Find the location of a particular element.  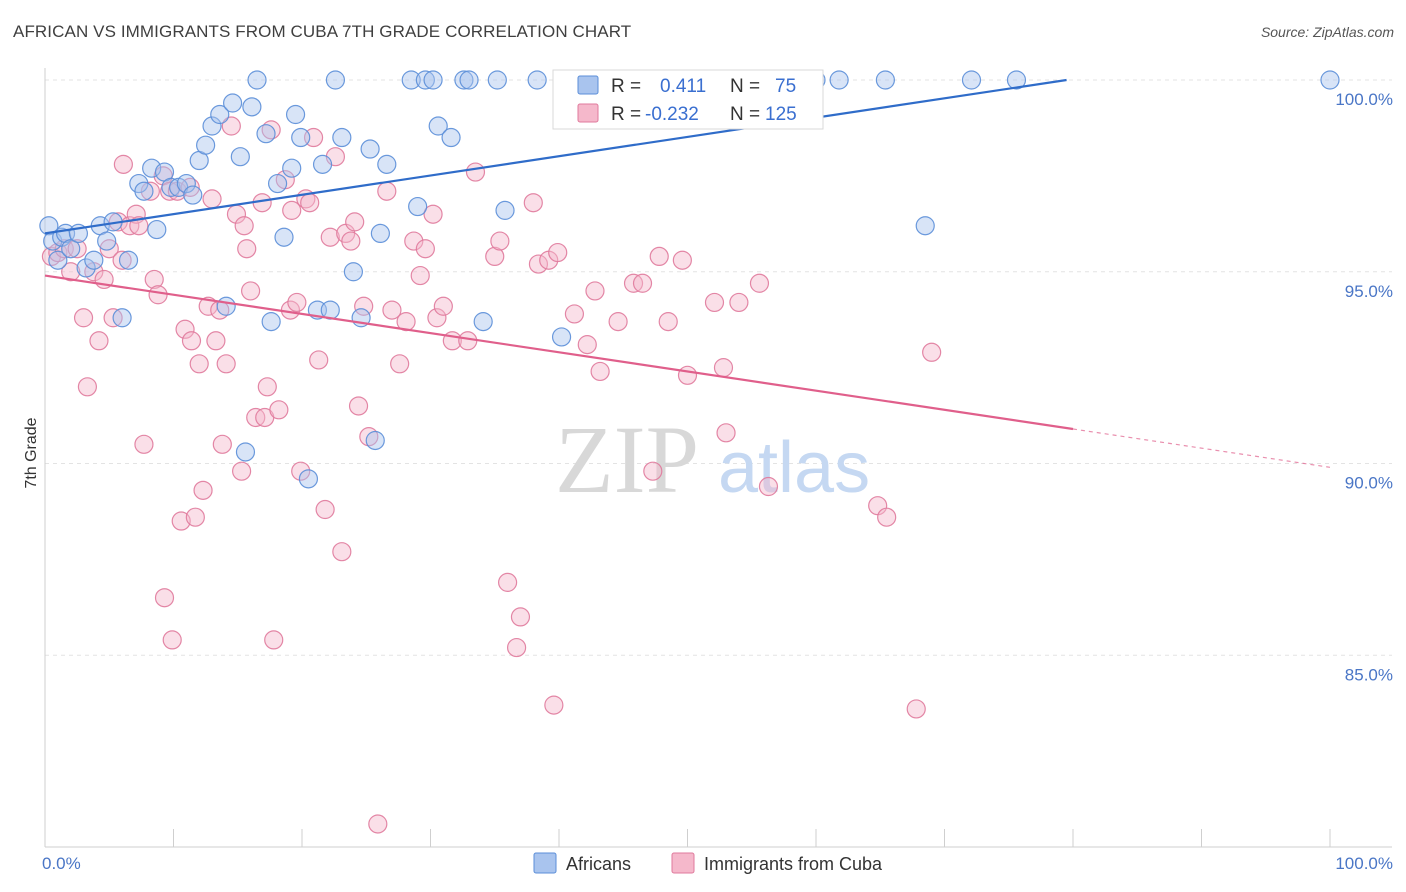

trend-line-cuba-extension is located at coordinates (1201, 448).